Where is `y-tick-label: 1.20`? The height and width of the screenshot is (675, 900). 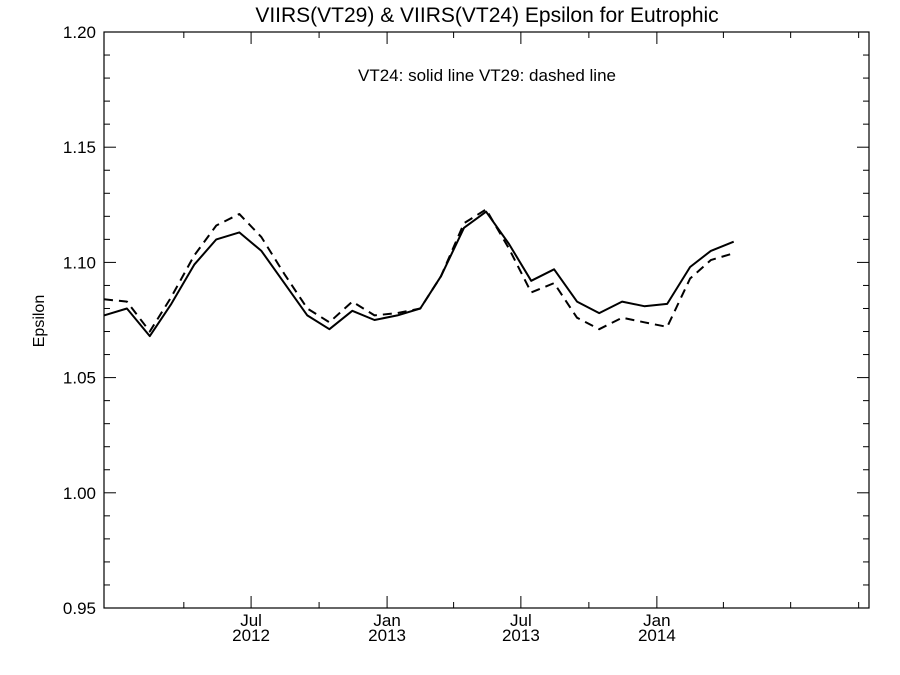 y-tick-label: 1.20 is located at coordinates (79, 32).